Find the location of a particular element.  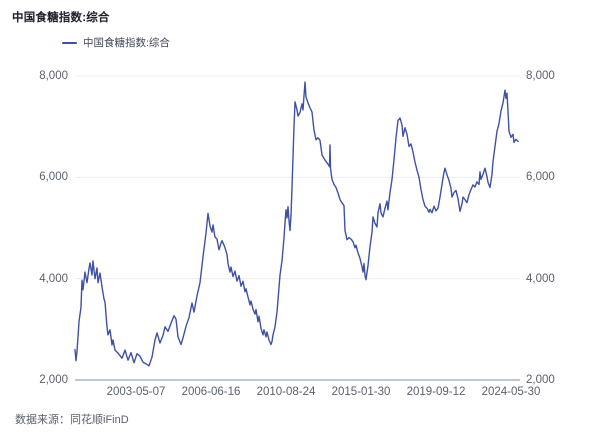

x-axis-label: 2010-08-24 is located at coordinates (286, 392).